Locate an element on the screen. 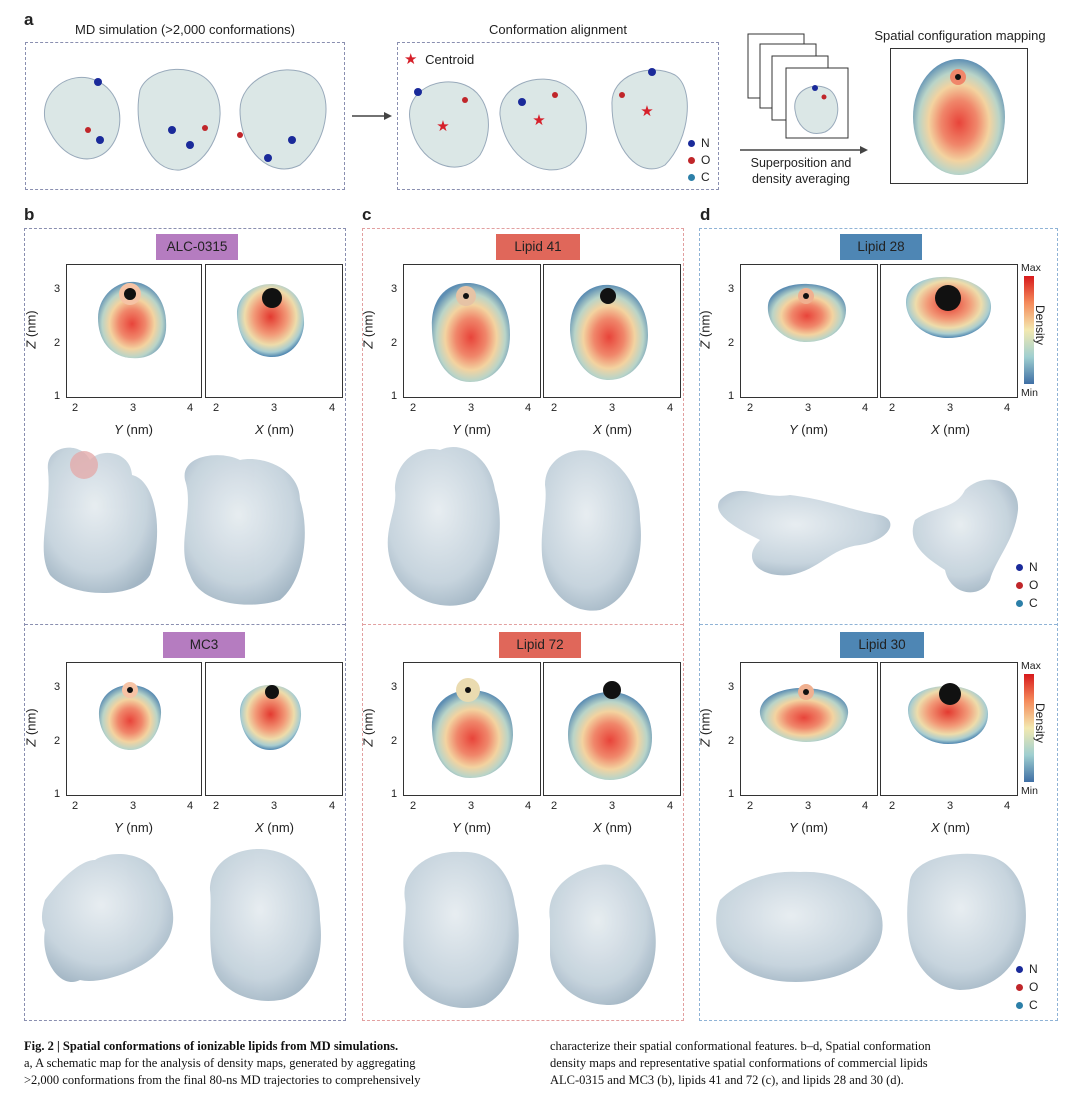 This screenshot has width=1080, height=1103. colorbar-top is located at coordinates (1029, 330).